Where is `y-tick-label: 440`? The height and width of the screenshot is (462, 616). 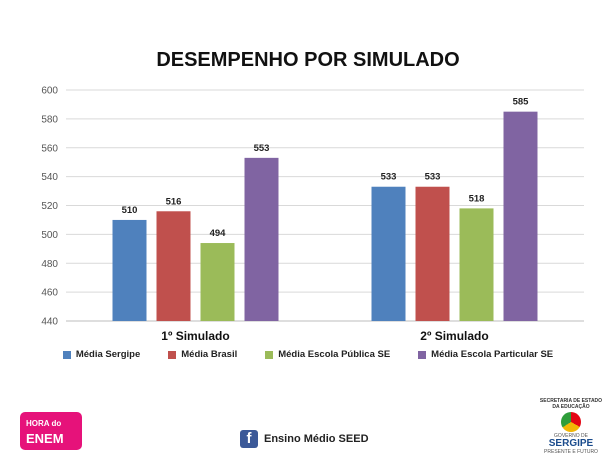
y-tick-label: 440 is located at coordinates (49, 322).